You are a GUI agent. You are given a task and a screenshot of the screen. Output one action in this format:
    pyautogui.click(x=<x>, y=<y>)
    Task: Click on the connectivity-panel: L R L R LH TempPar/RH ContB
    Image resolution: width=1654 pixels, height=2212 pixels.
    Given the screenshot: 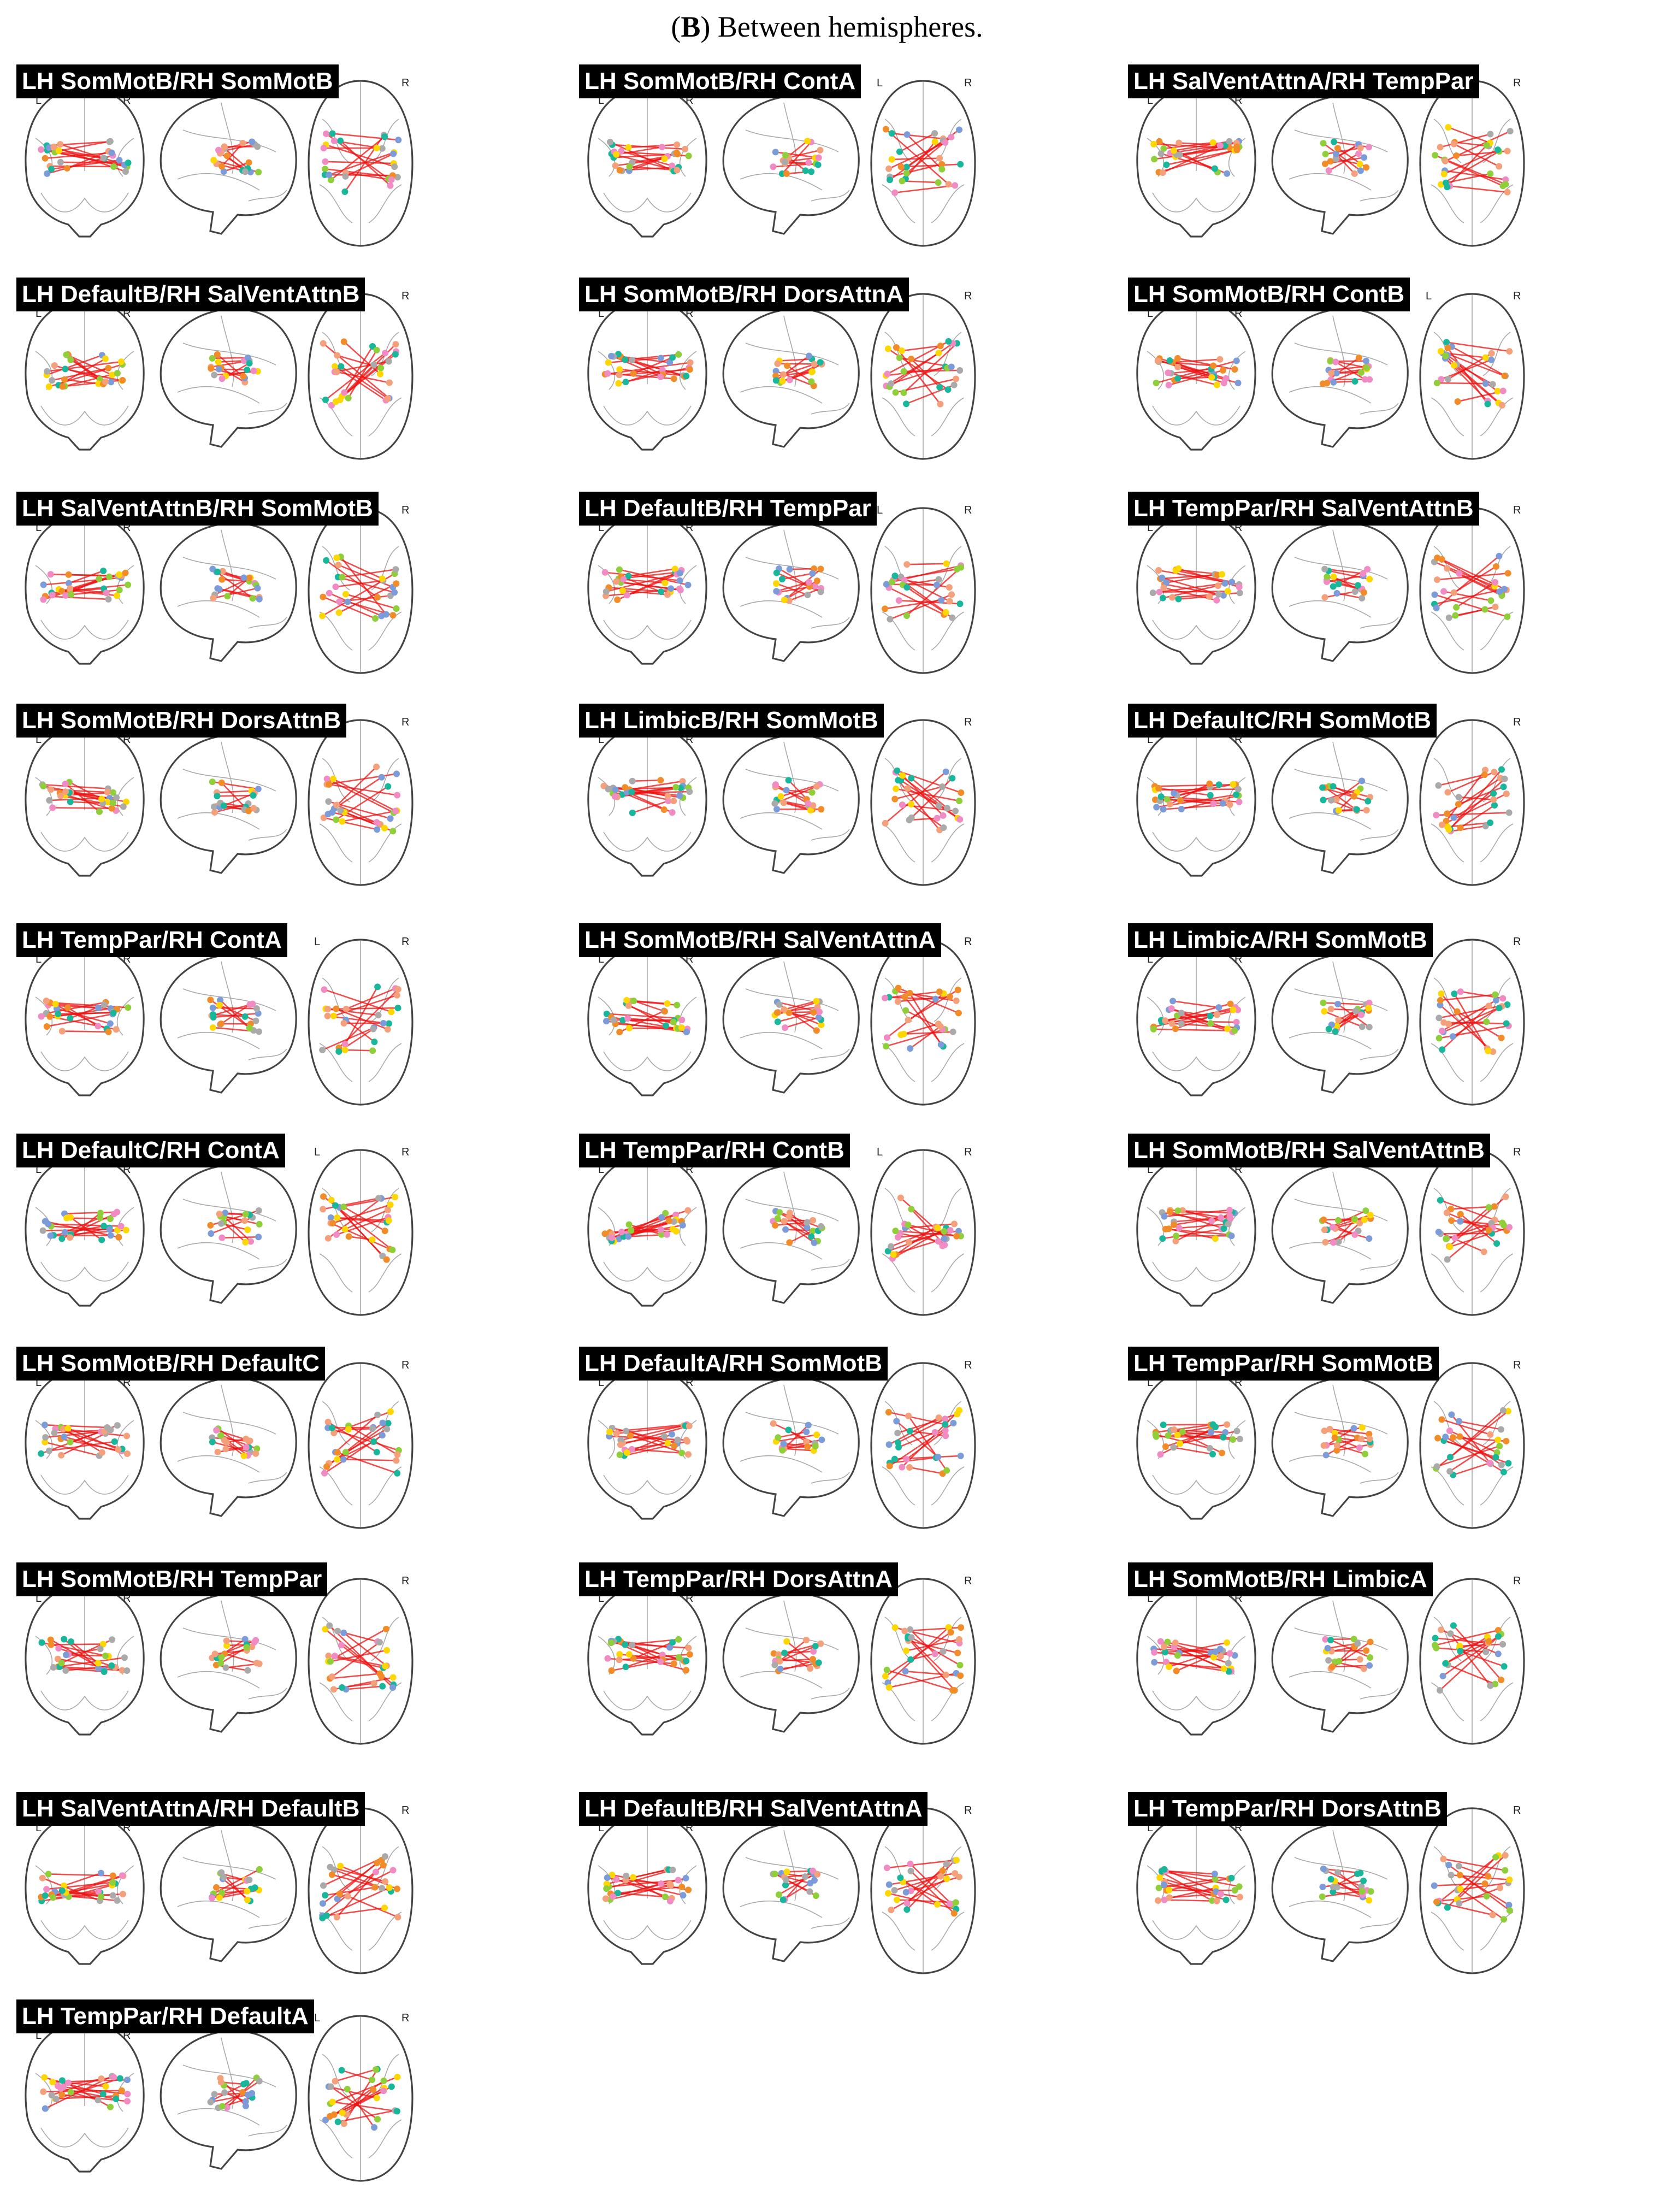 What is the action you would take?
    pyautogui.click(x=786, y=1226)
    